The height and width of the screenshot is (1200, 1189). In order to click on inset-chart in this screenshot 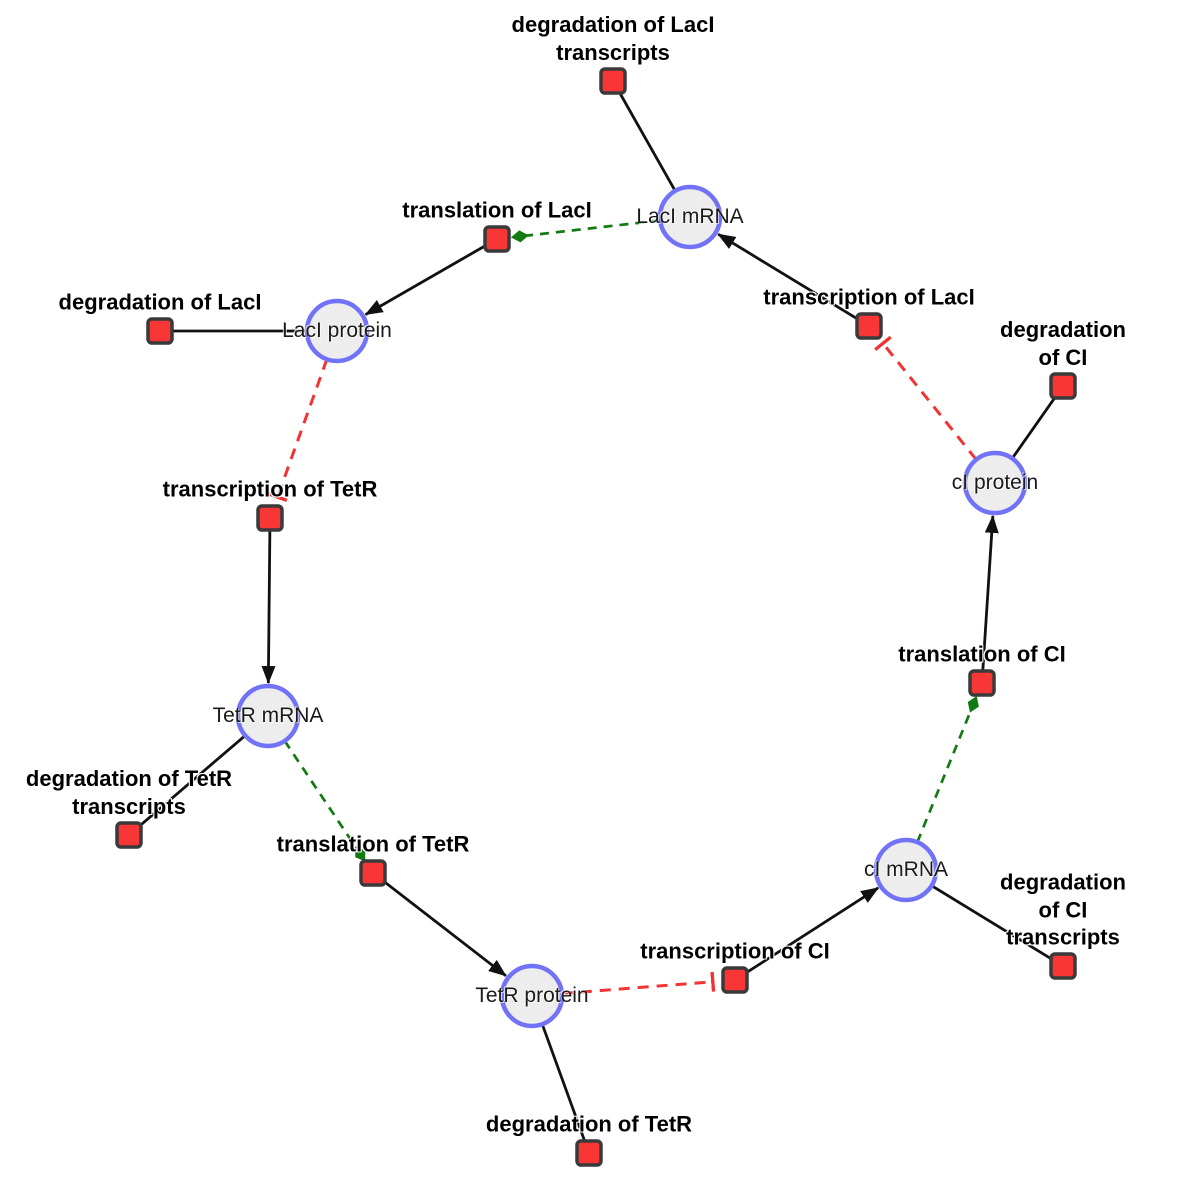, I will do `click(621, 584)`.